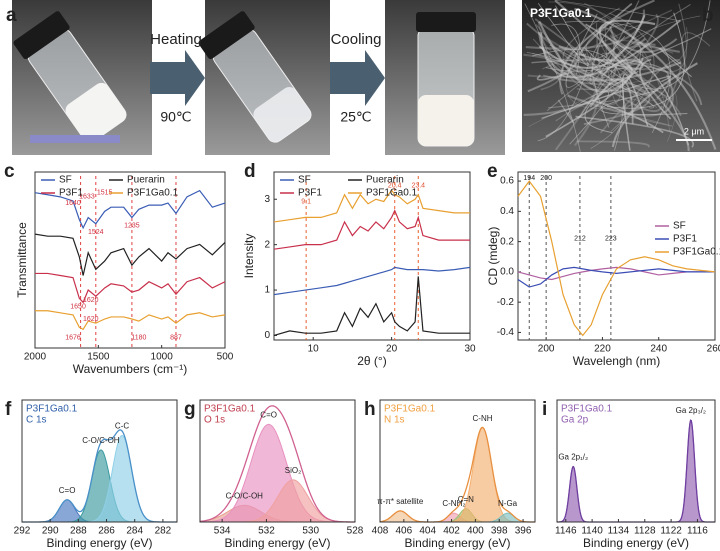 This screenshot has height=551, width=720. What do you see at coordinates (573, 457) in the screenshot?
I see `peak-label: Ga 2p₁/₂` at bounding box center [573, 457].